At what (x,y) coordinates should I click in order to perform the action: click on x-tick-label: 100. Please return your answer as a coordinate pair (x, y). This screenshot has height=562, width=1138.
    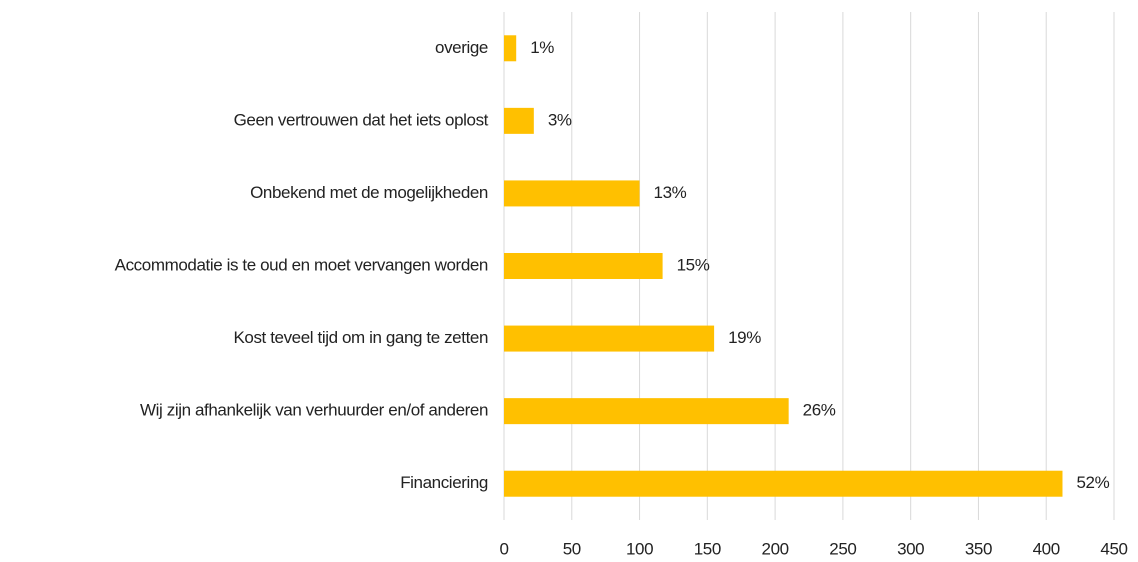
    Looking at the image, I should click on (639, 548).